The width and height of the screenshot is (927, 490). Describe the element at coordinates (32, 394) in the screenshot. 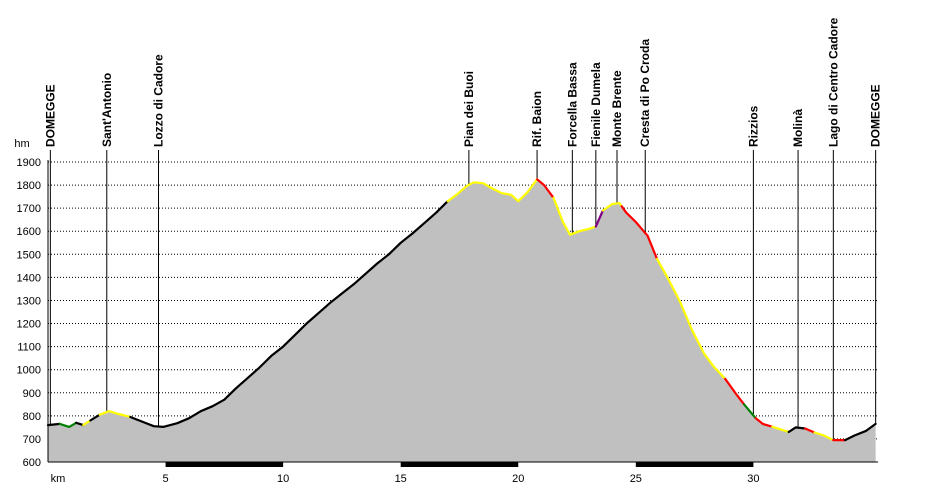

I see `y-tick-label: 900` at that location.